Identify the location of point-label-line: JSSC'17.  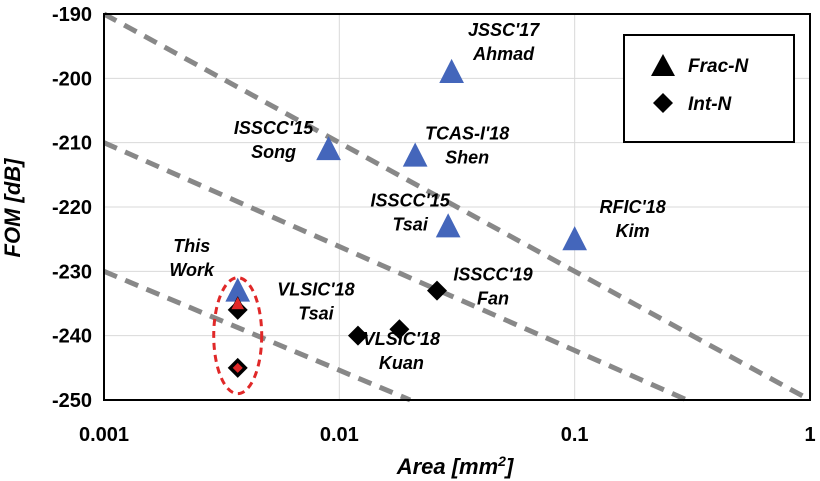
(504, 30).